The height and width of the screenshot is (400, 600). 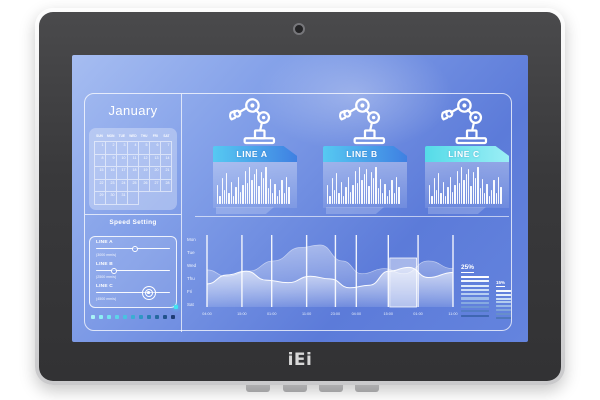 What do you see at coordinates (122, 173) in the screenshot?
I see `calendar-cell: 17` at bounding box center [122, 173].